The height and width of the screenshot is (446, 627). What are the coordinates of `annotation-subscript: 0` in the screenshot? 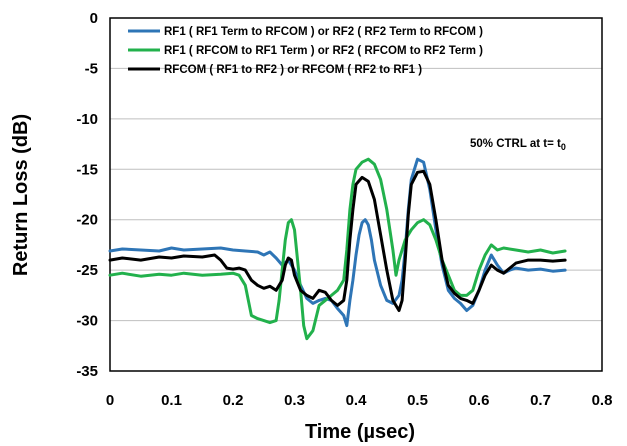 It's located at (563, 147).